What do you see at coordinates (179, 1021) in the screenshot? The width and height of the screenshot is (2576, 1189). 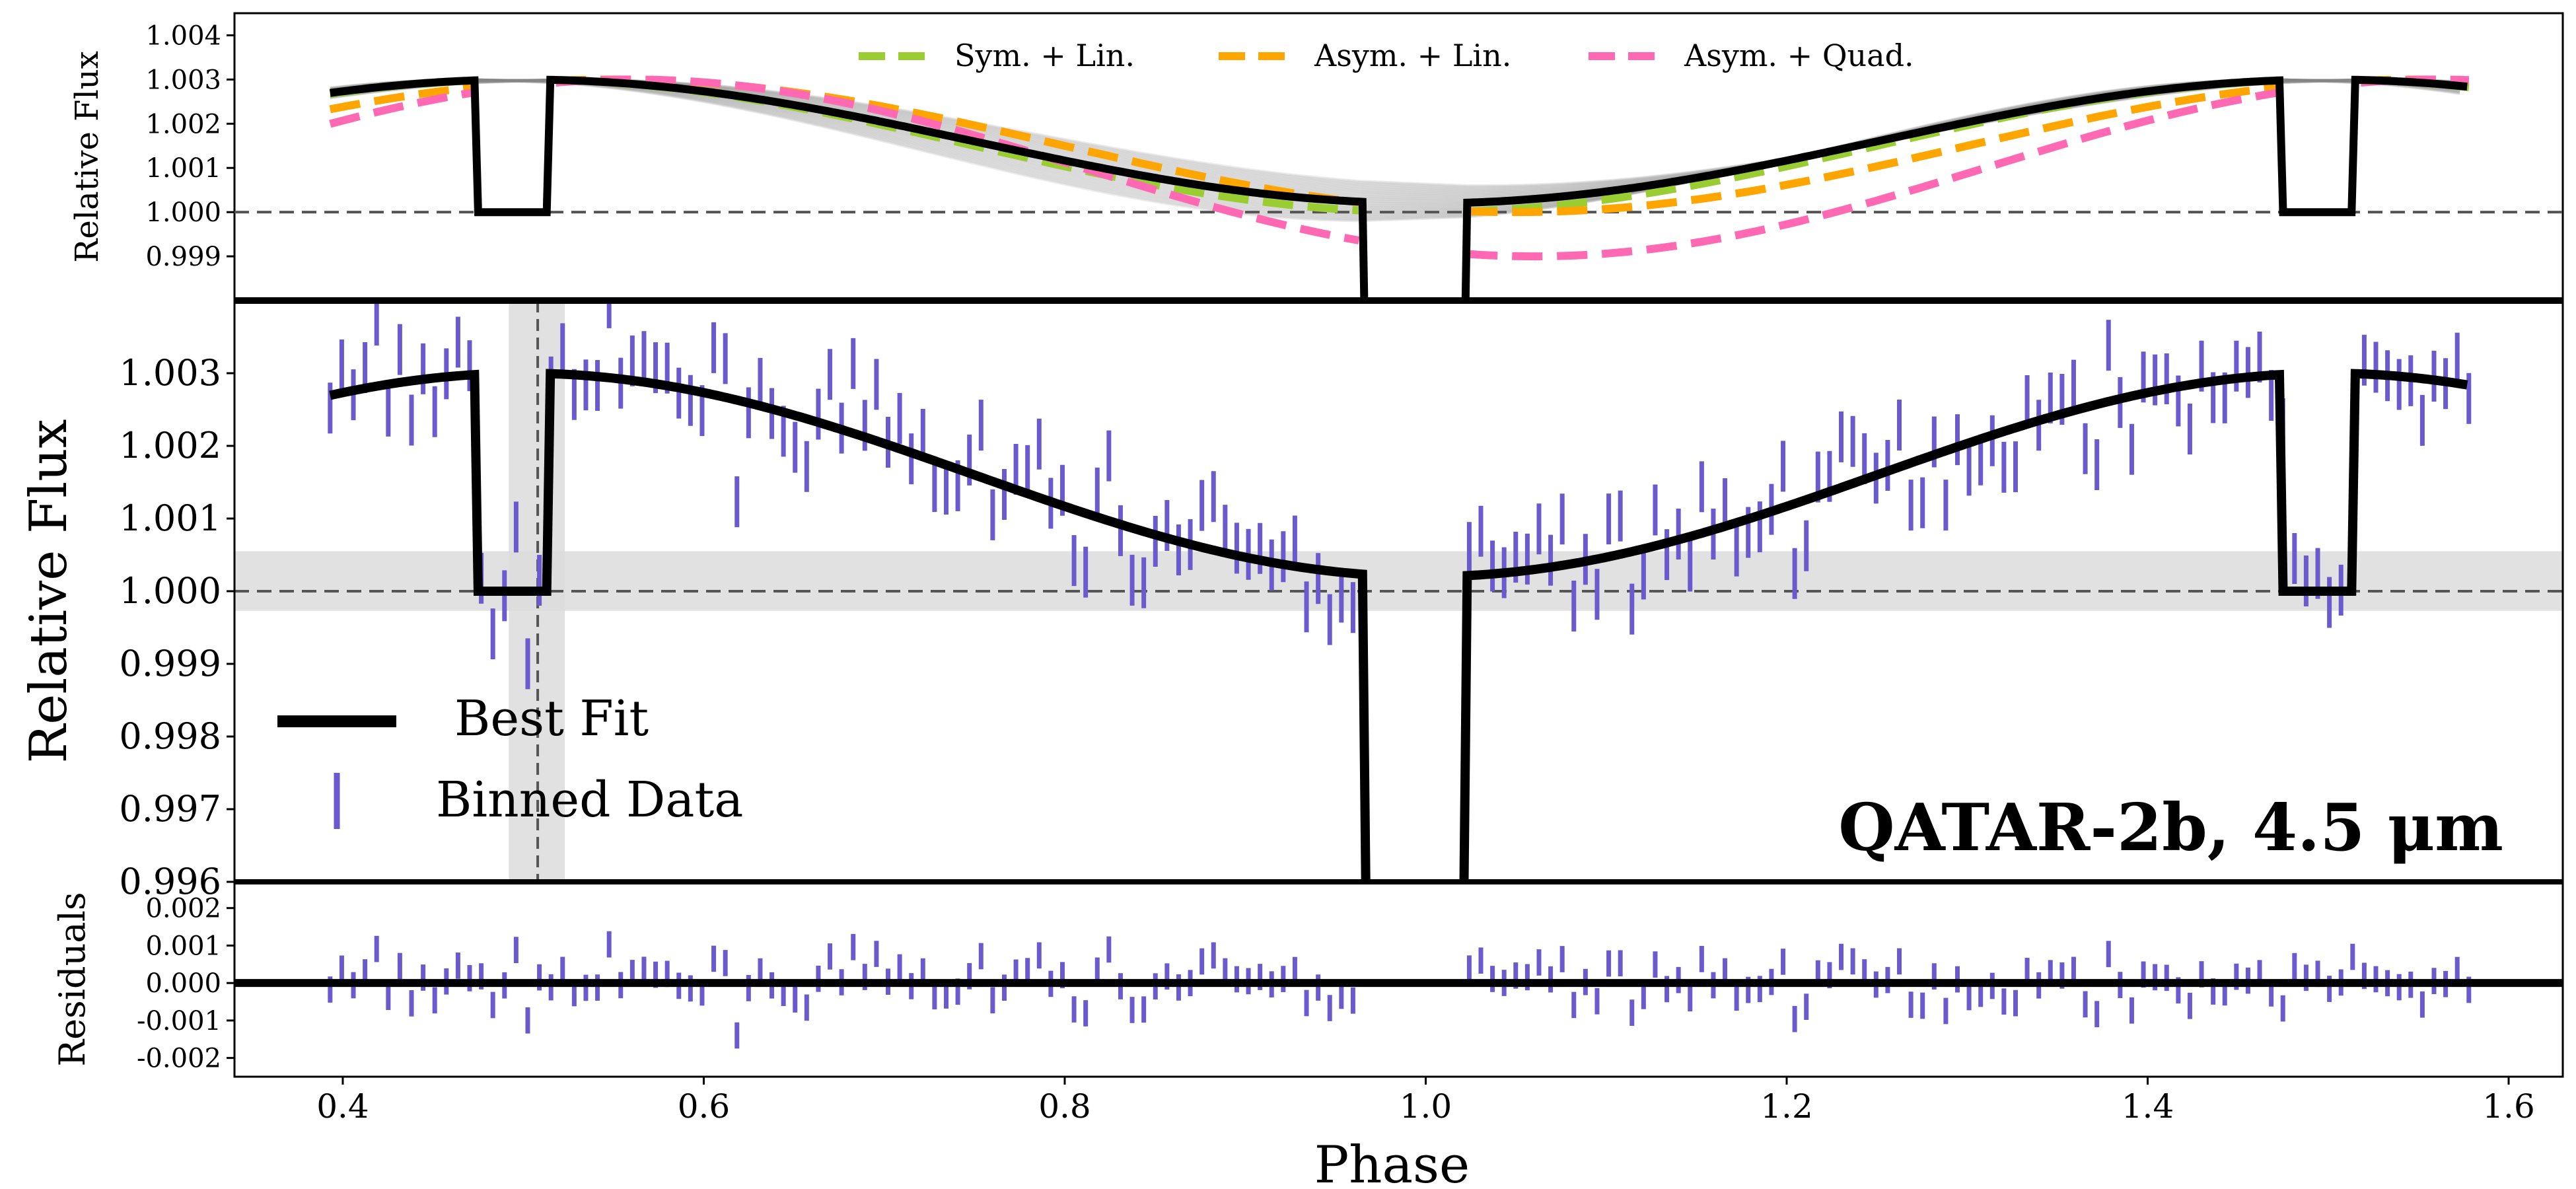 I see `bot-ytick-label: -0.001` at bounding box center [179, 1021].